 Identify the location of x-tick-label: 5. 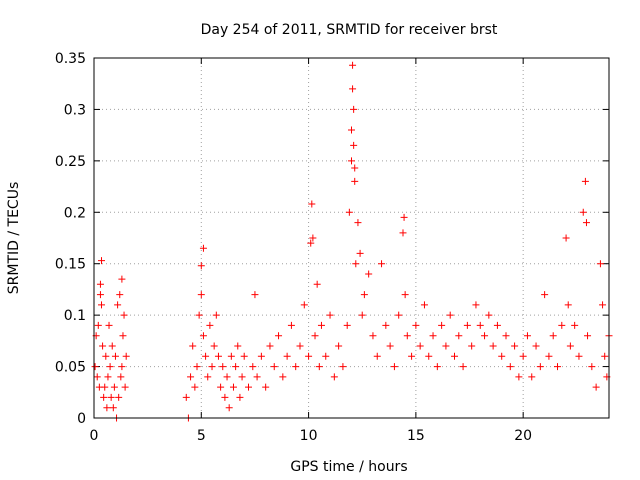
(201, 436).